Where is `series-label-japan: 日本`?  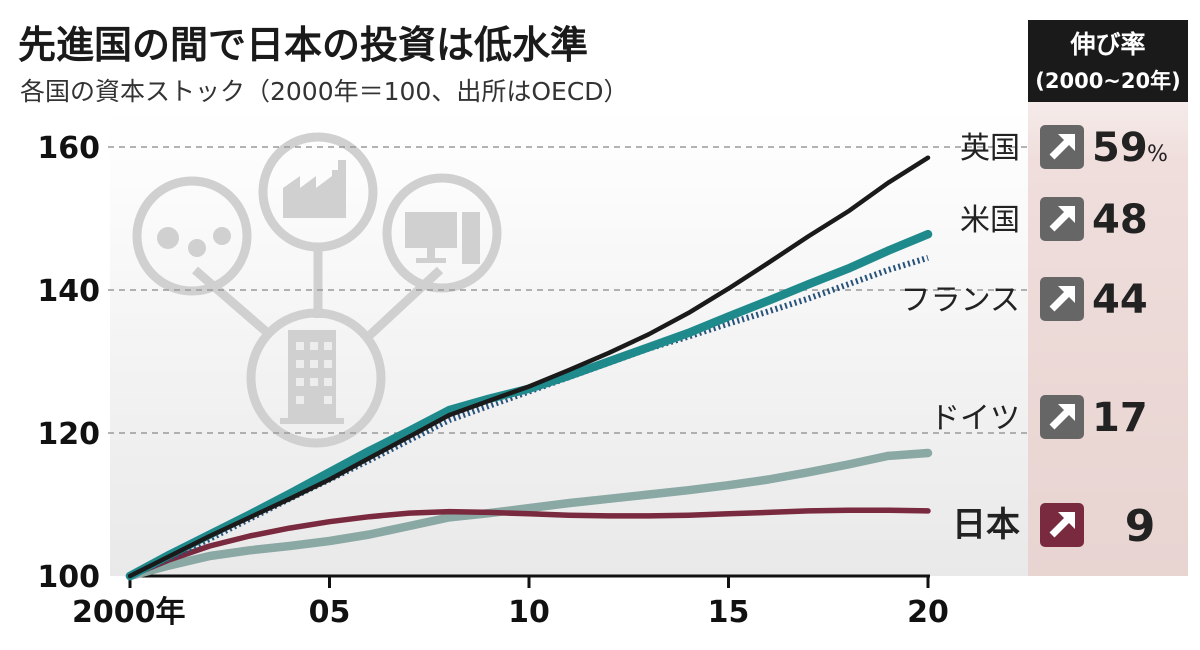 series-label-japan: 日本 is located at coordinates (986, 525).